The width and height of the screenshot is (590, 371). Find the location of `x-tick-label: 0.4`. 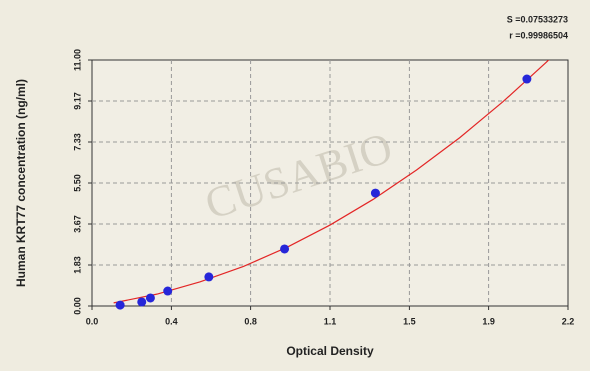

x-tick-label: 0.4 is located at coordinates (171, 321).